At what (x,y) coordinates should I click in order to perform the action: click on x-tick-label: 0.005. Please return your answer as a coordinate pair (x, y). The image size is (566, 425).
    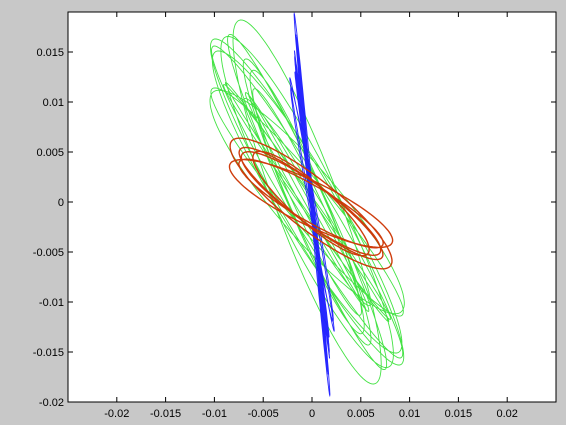
    Looking at the image, I should click on (361, 414).